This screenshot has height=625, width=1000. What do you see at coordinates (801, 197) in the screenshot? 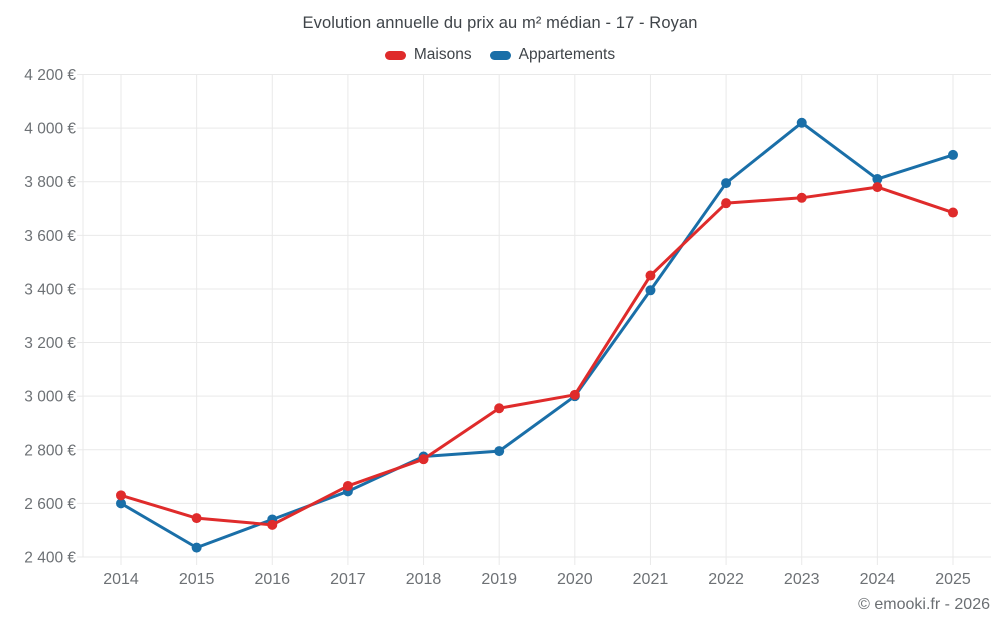
I see `data-point-maisons-2023` at bounding box center [801, 197].